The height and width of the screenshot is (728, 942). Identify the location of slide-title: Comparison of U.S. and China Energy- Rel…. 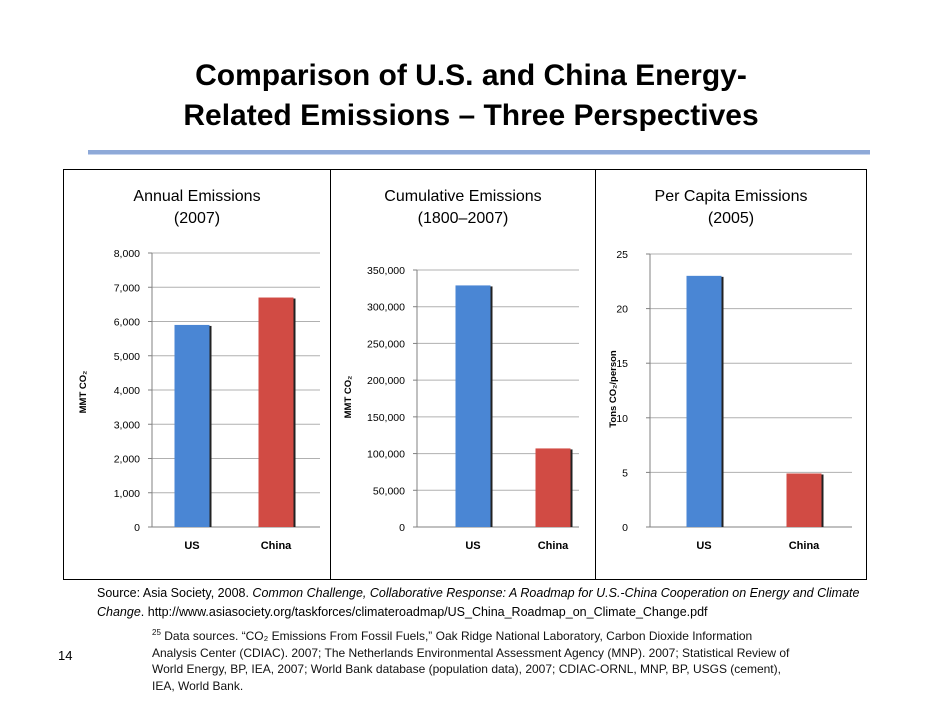
(471, 96).